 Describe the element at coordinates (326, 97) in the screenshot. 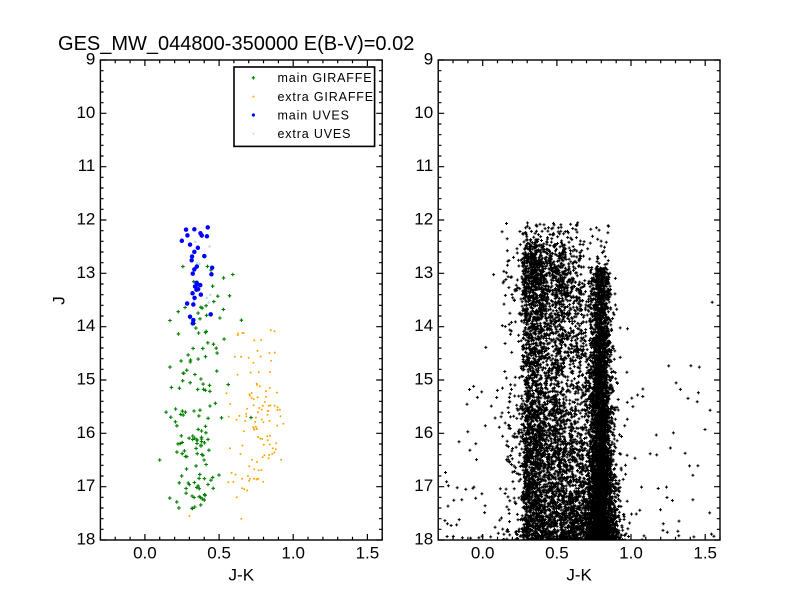

I see `svg-text: extra GIRAFFE` at that location.